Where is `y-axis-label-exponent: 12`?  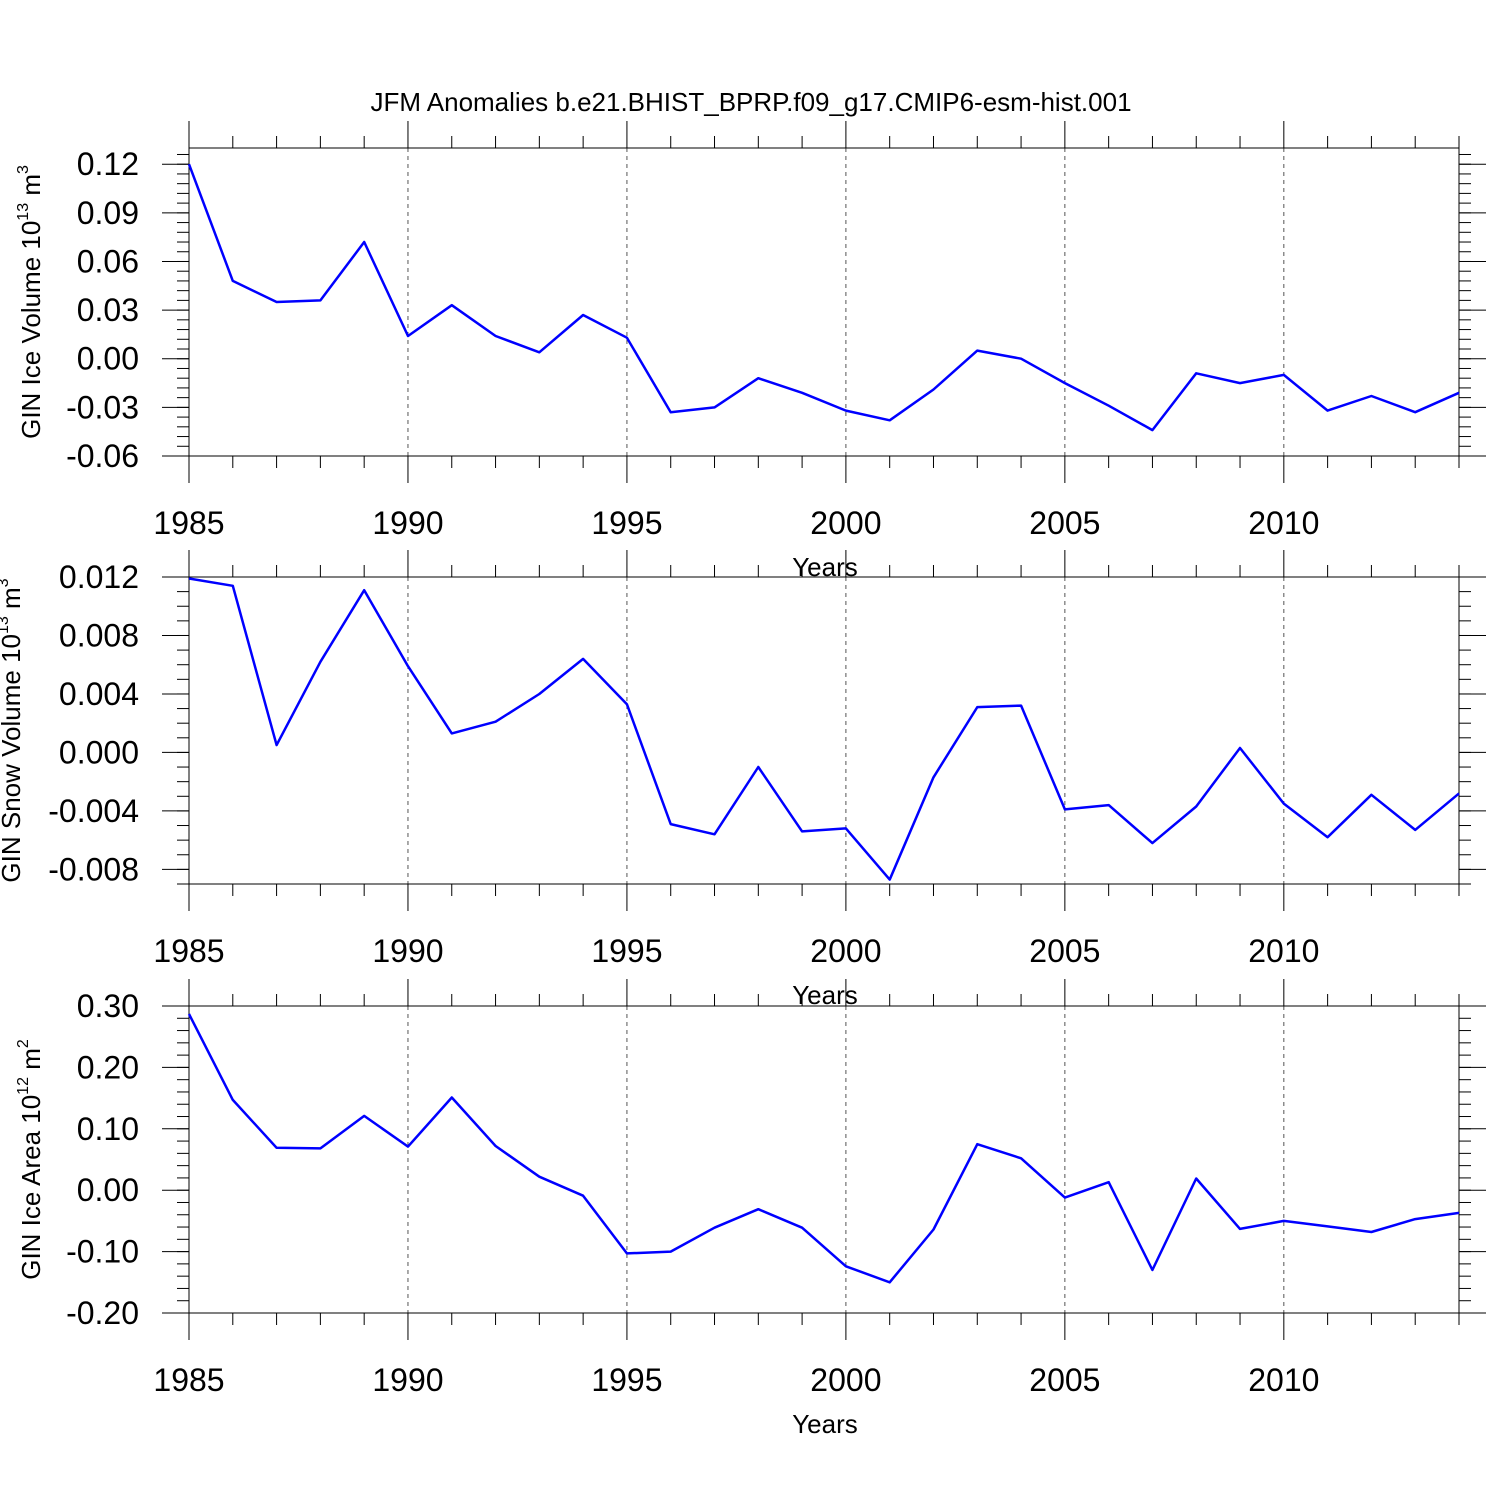 y-axis-label-exponent: 12 is located at coordinates (23, 1086).